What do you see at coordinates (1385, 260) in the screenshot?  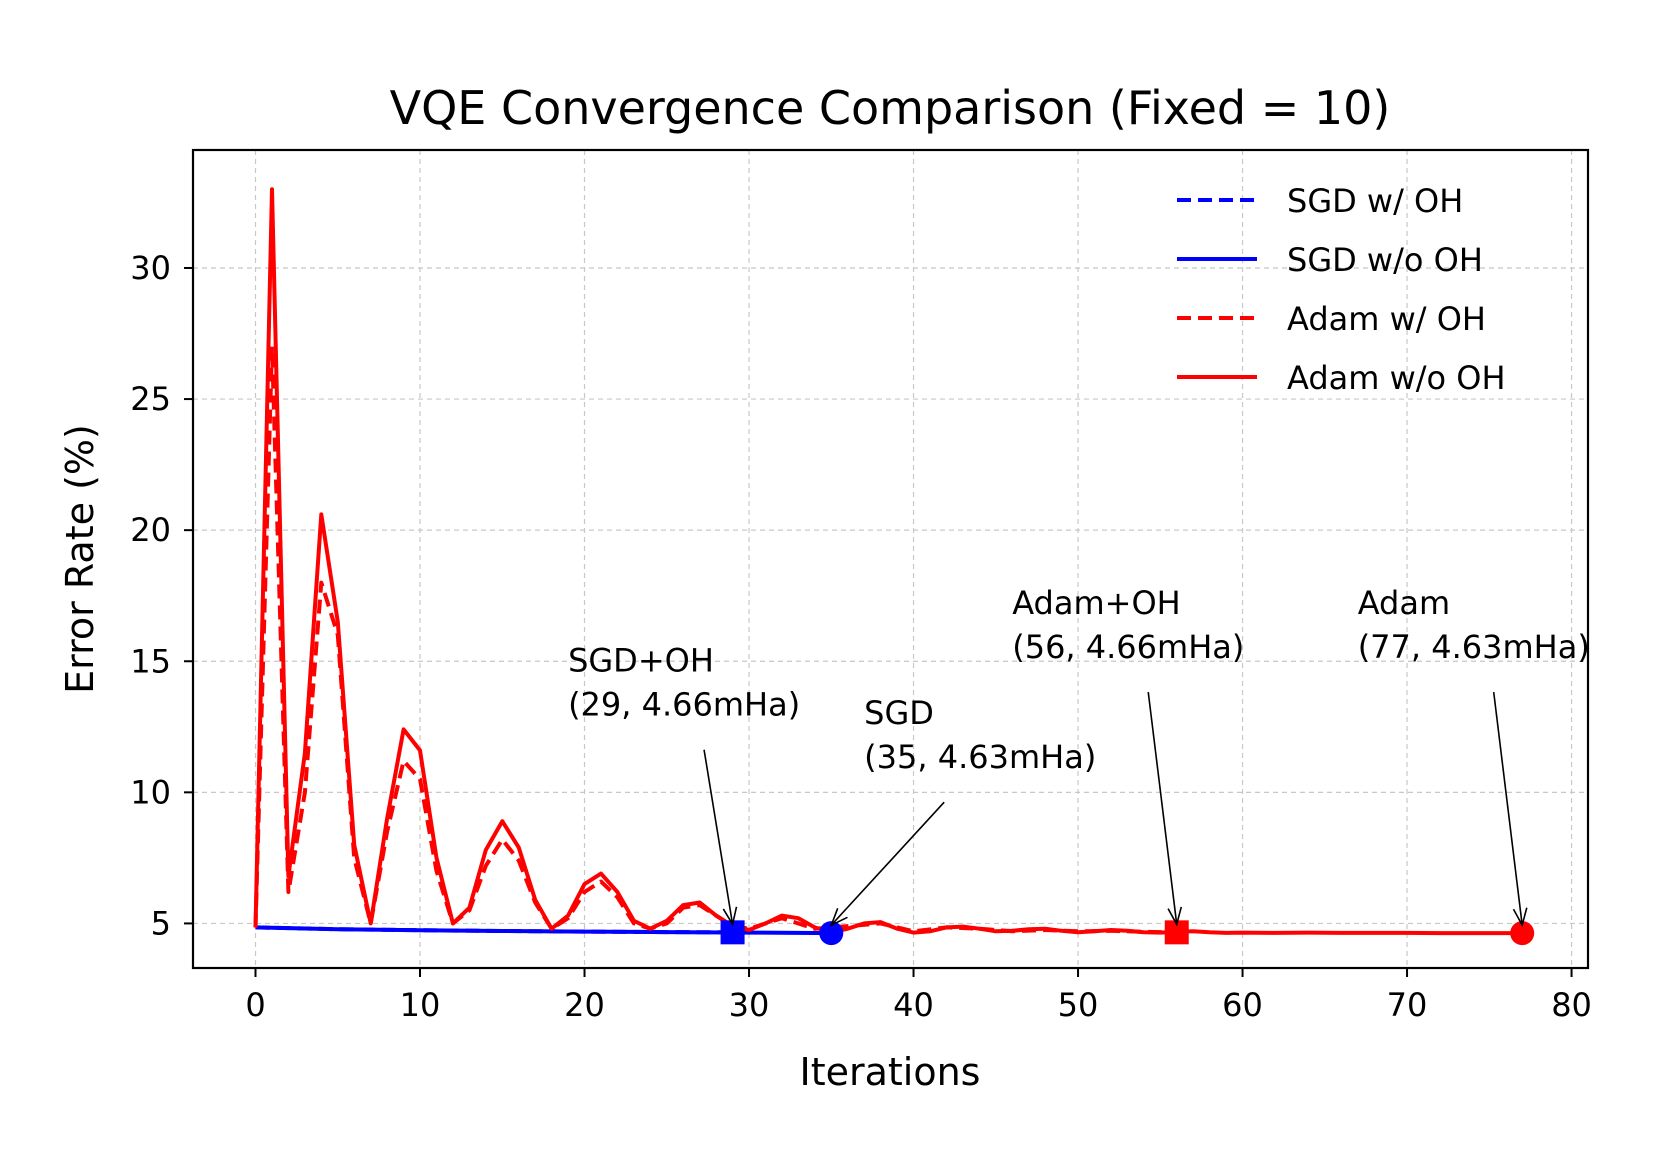 I see `legend-label: SGD w/o OH` at bounding box center [1385, 260].